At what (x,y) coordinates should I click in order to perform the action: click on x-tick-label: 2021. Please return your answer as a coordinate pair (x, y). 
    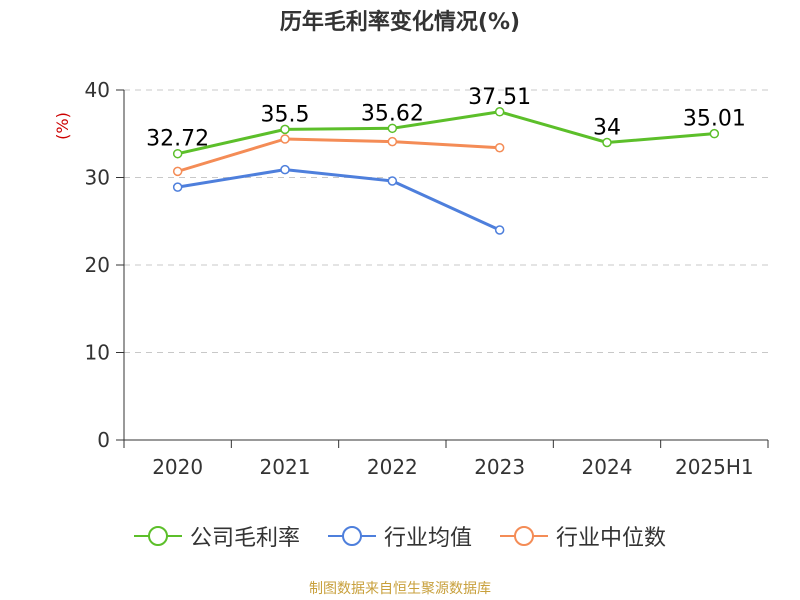
    Looking at the image, I should click on (285, 467).